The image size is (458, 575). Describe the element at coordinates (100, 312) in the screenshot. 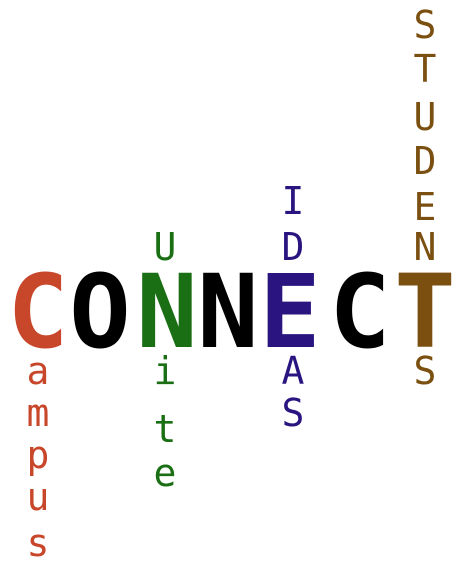

I see `connect-letter: O` at that location.